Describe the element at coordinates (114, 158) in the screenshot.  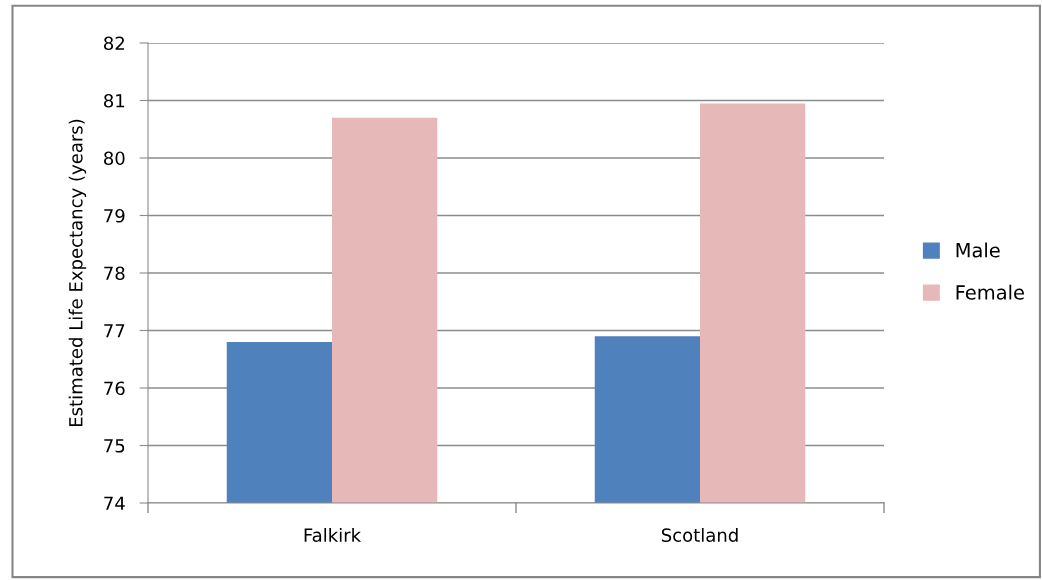
I see `y-tick-label: 80` at that location.